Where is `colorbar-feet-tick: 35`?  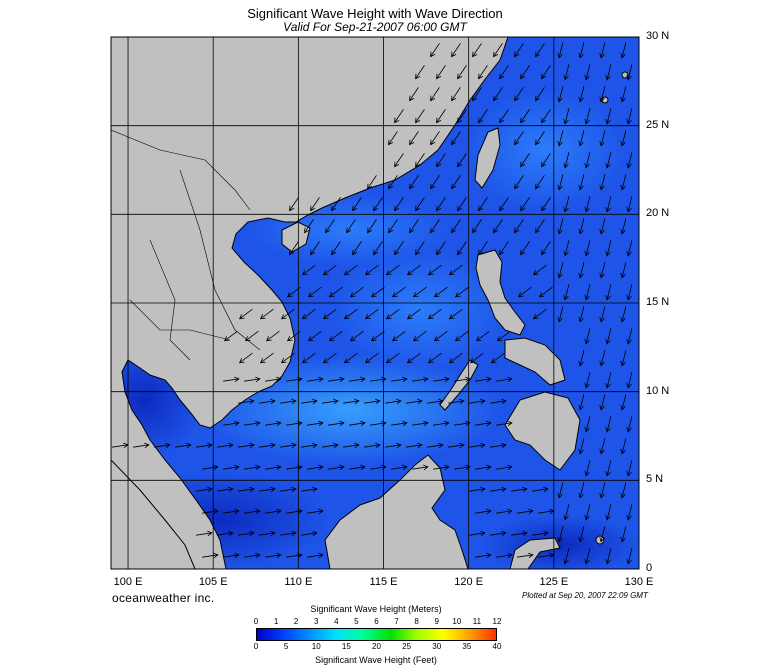 colorbar-feet-tick: 35 is located at coordinates (467, 646).